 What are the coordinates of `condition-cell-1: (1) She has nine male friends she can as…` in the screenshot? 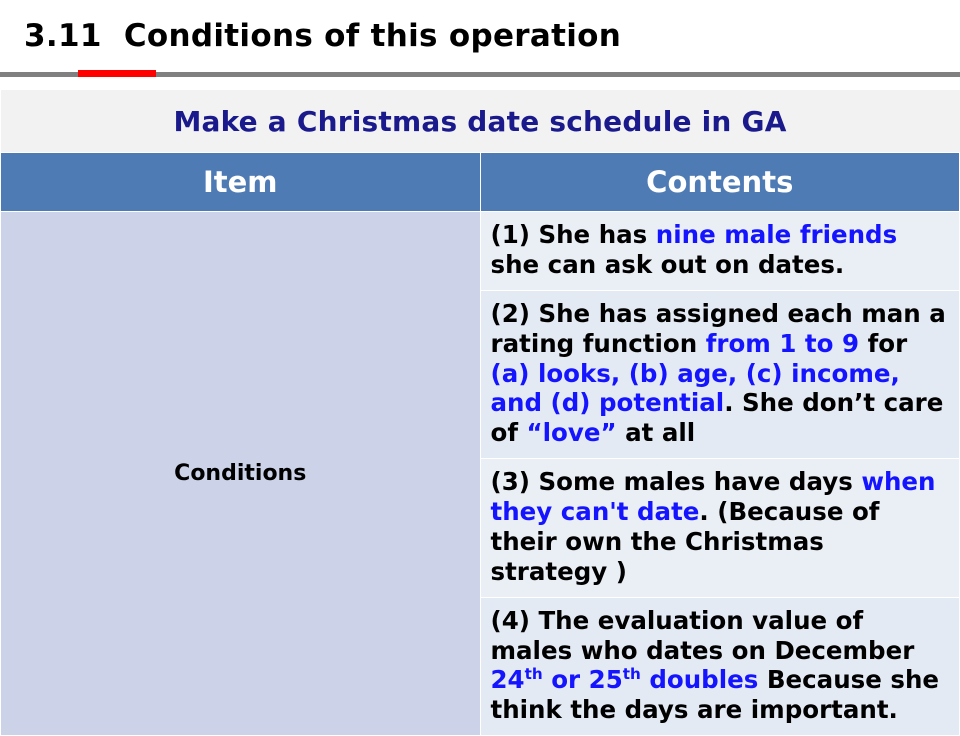 It's located at (719, 251).